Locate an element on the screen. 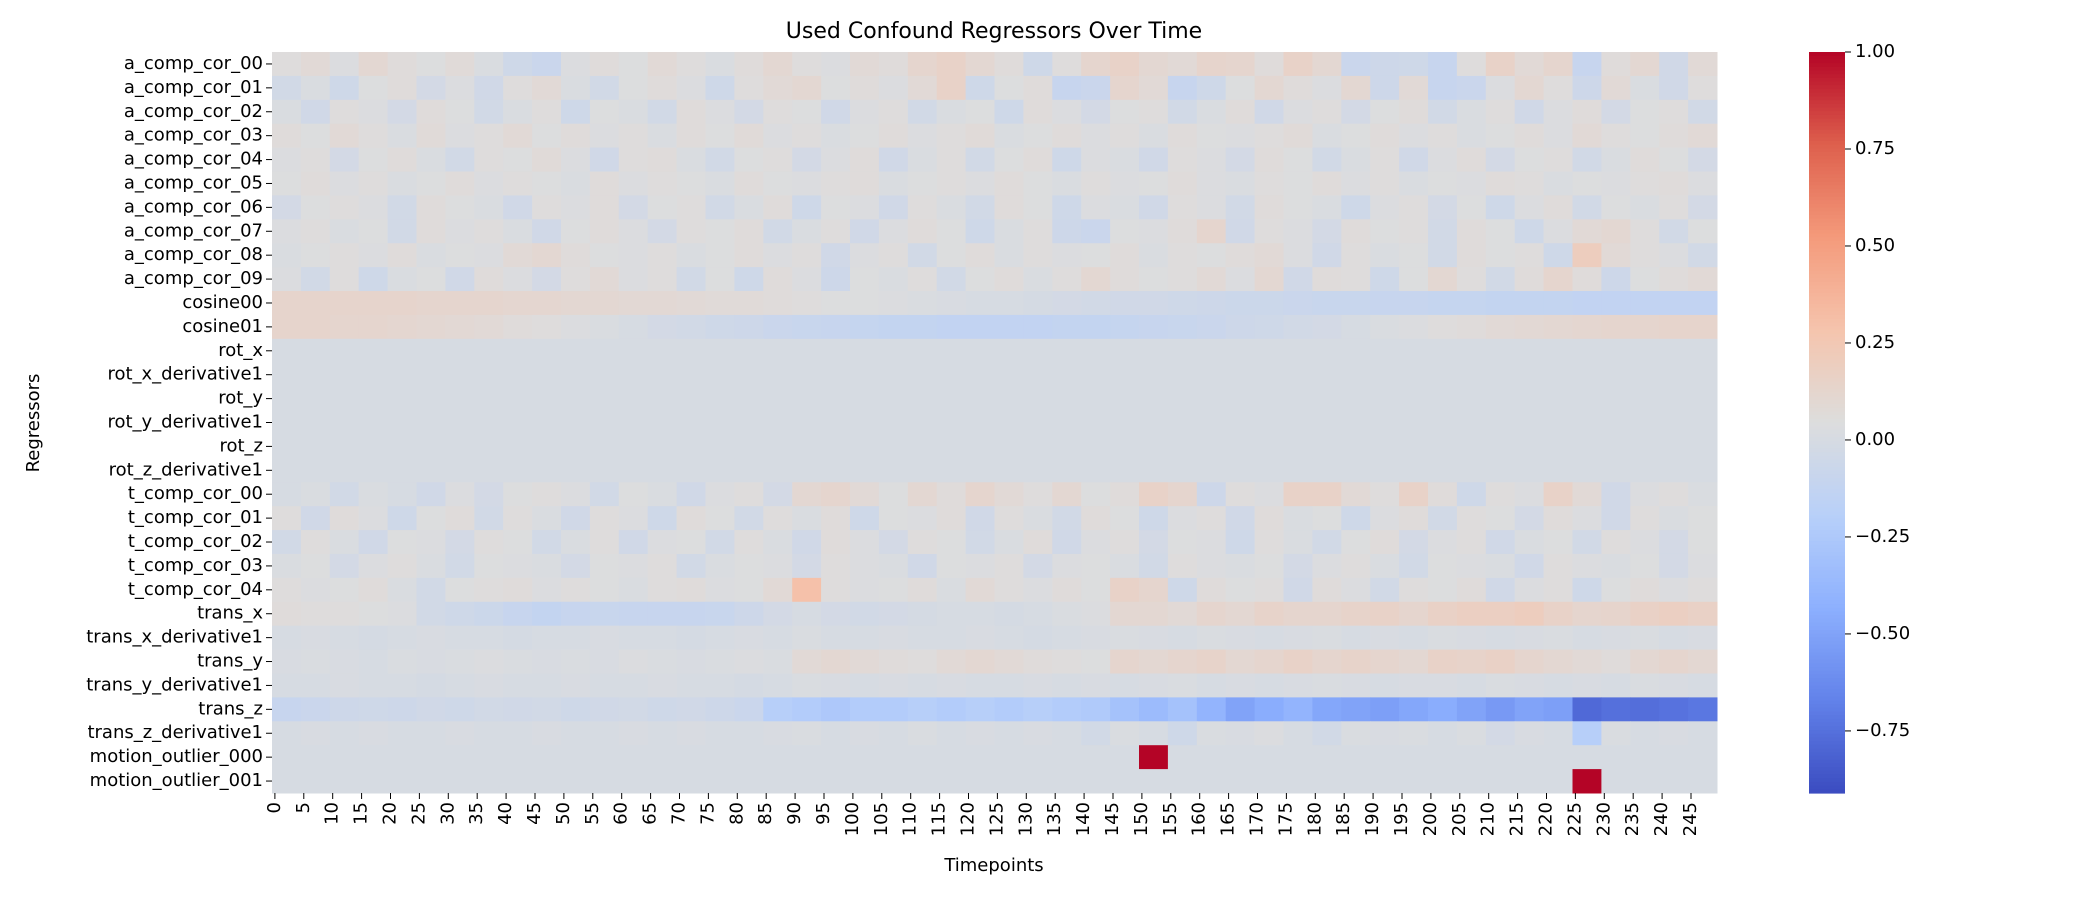 This screenshot has width=2100, height=900. y-tick-label: t_comp_cor_01 is located at coordinates (195, 517).